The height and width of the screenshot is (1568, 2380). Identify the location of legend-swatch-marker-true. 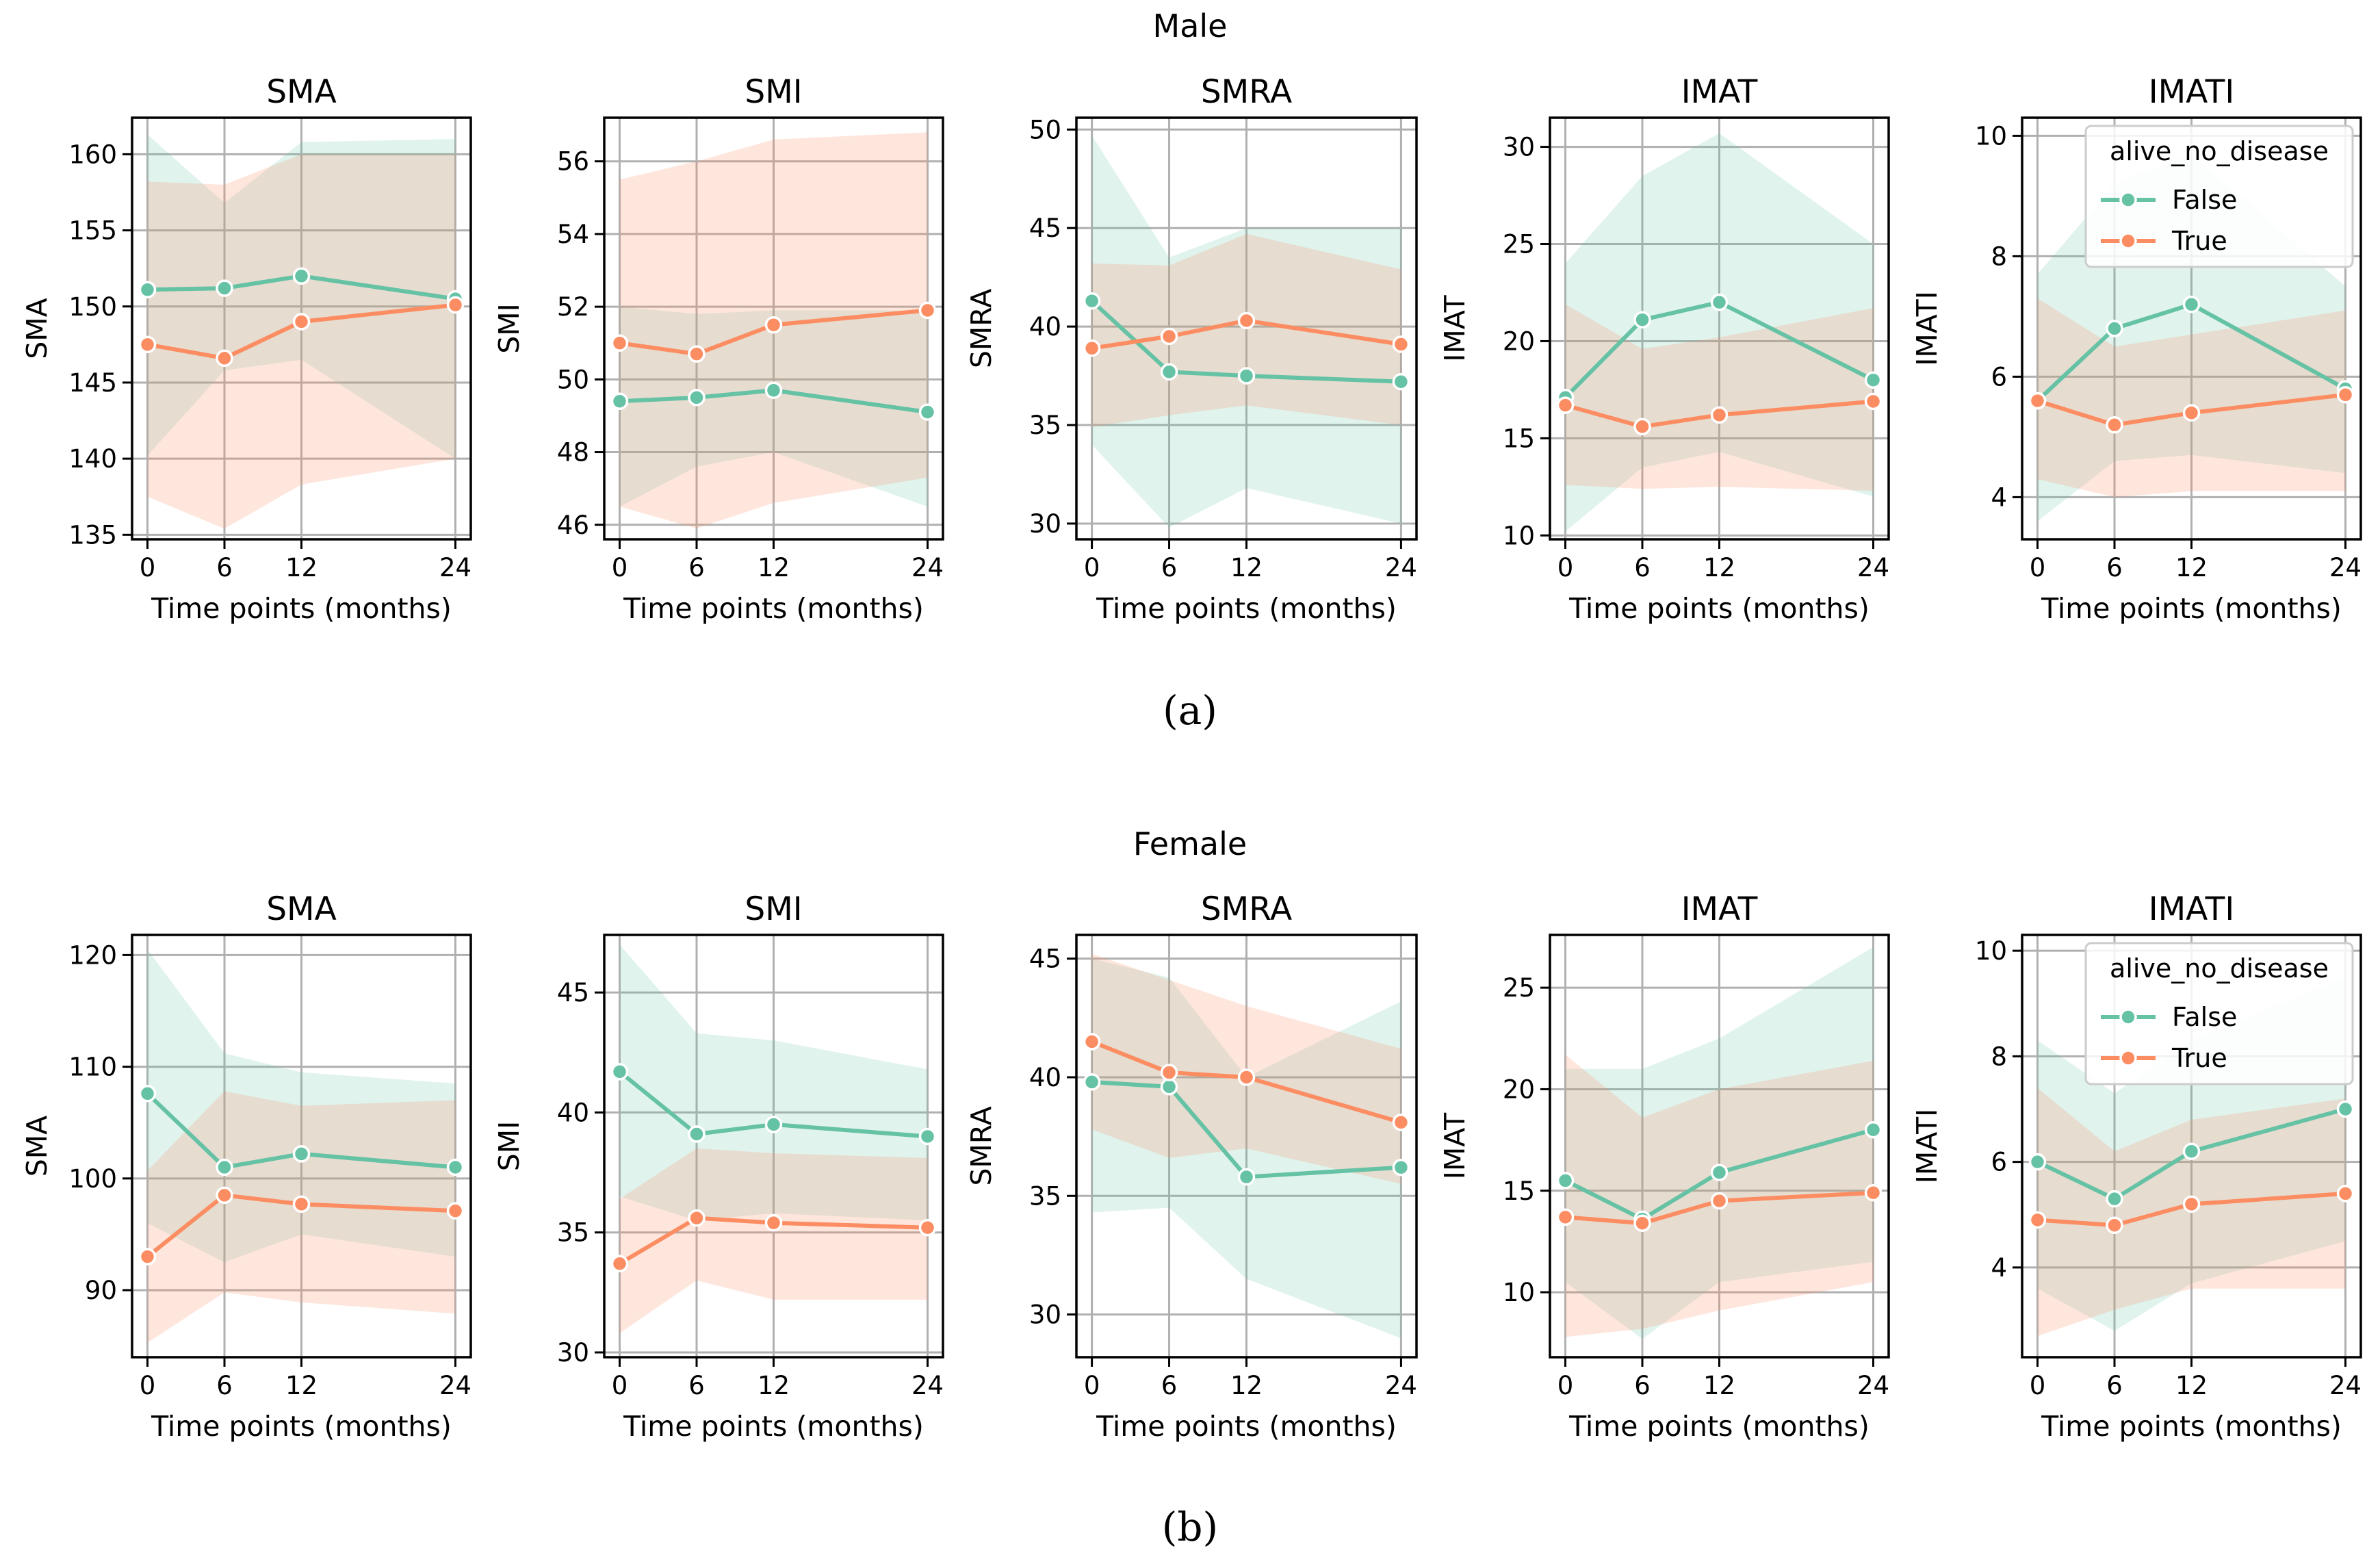
(2128, 1058).